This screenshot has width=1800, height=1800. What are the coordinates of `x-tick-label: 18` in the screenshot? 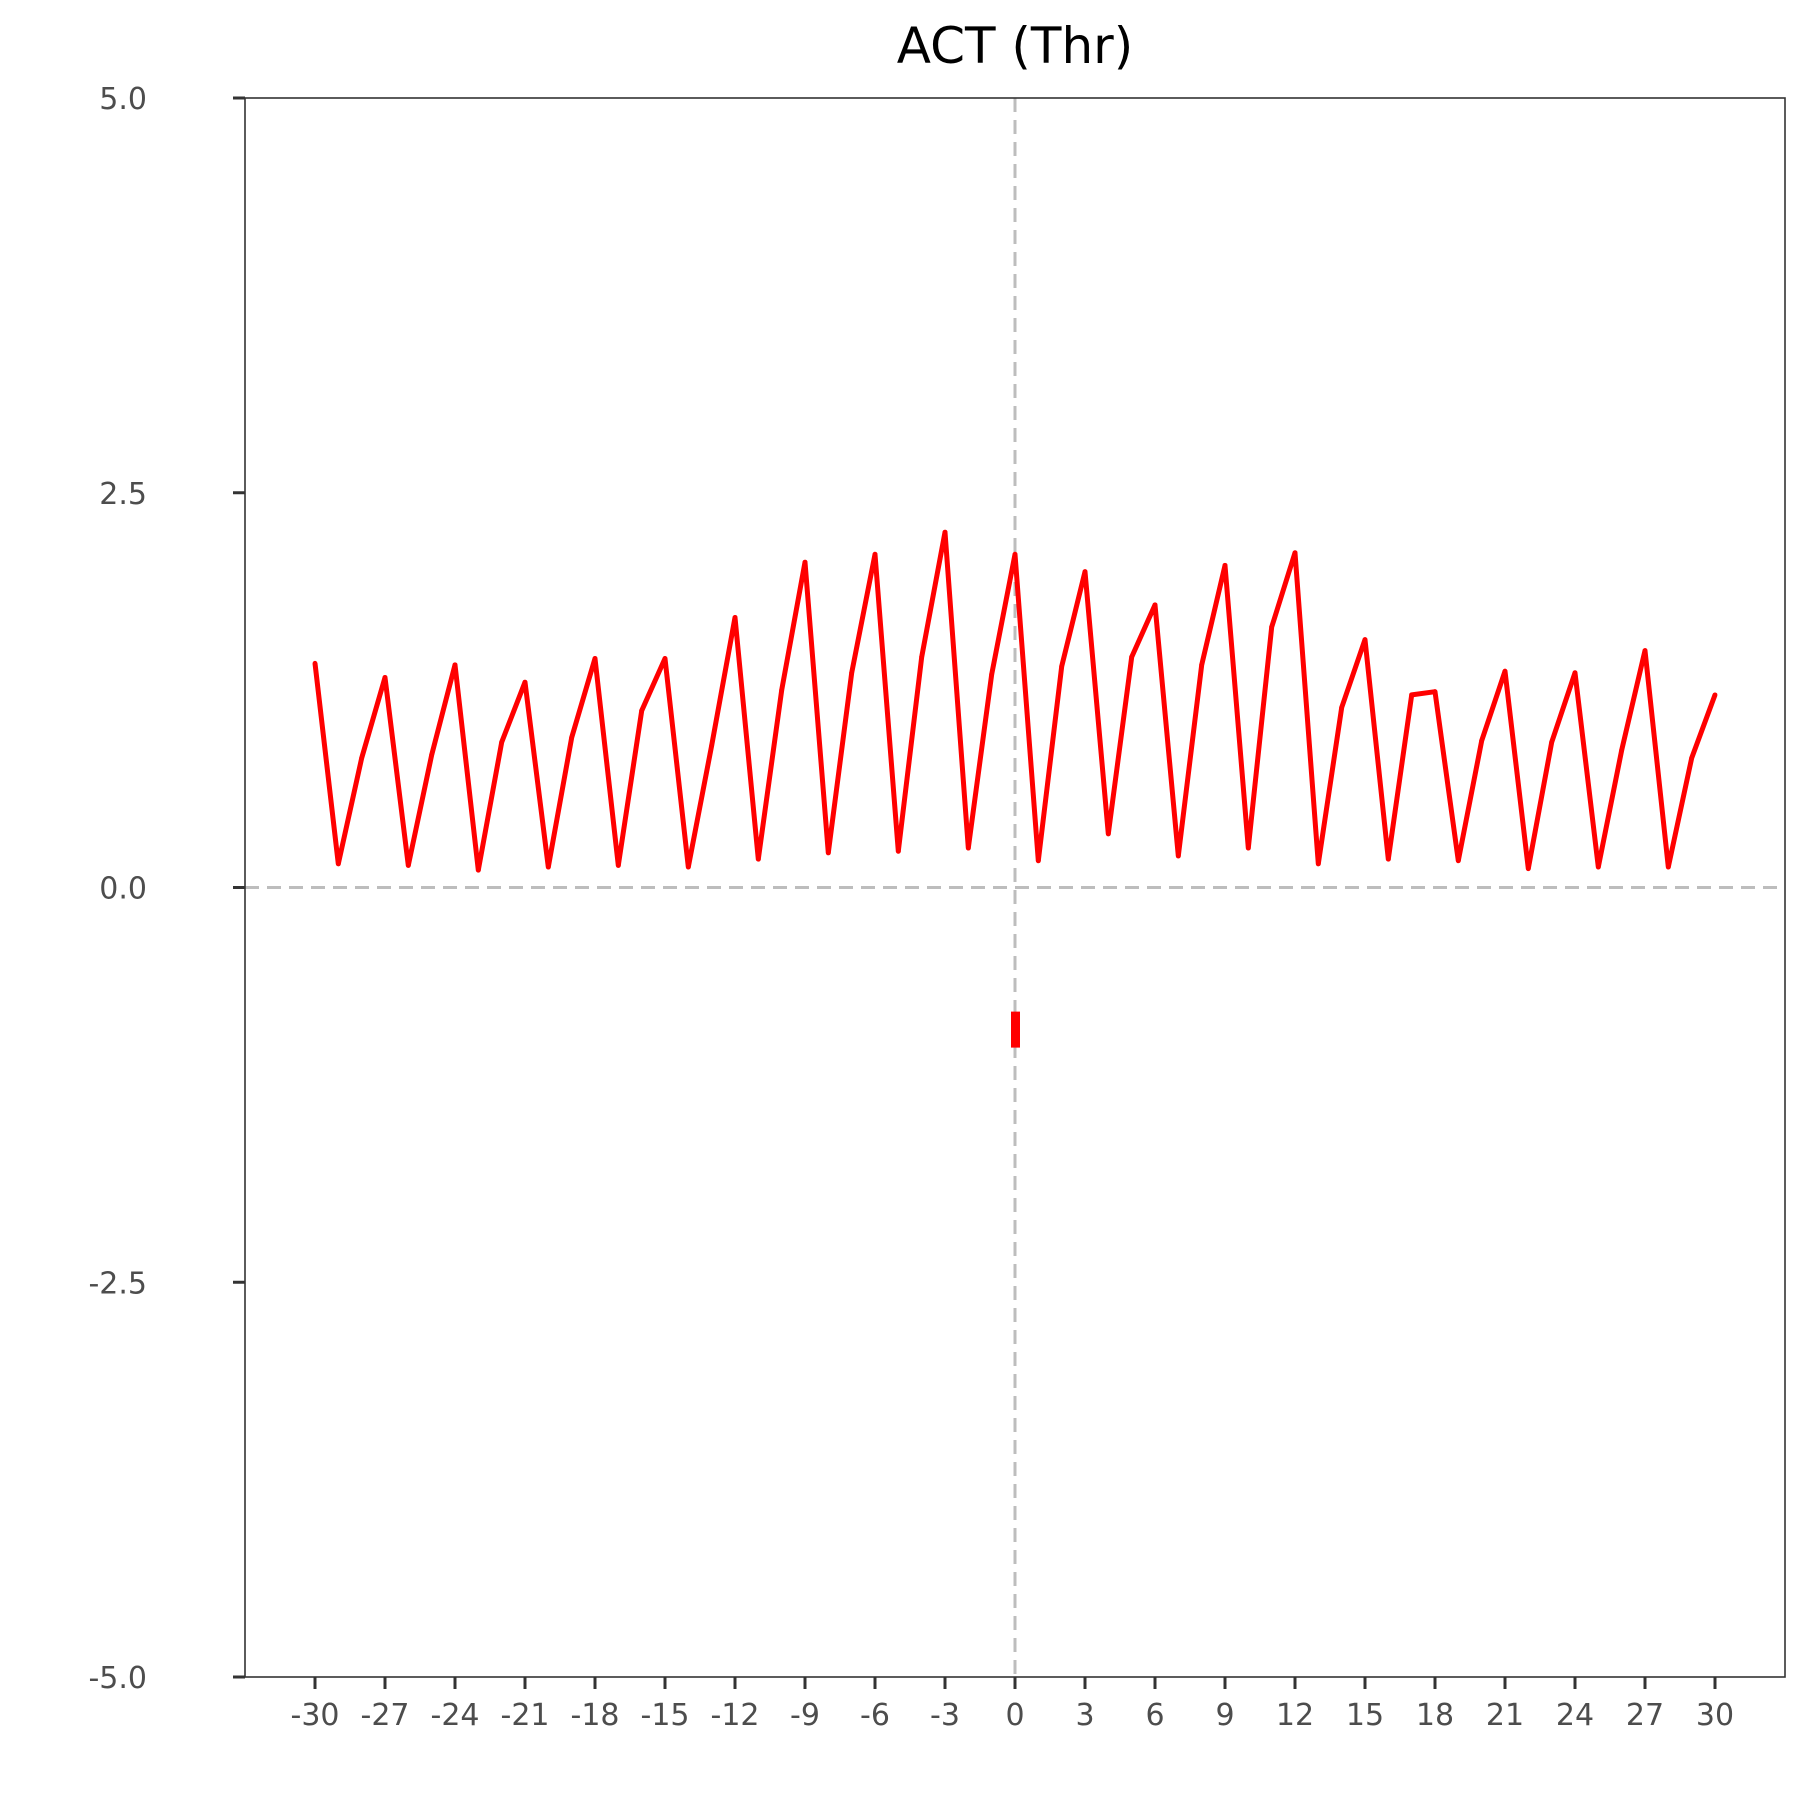 It's located at (1435, 1715).